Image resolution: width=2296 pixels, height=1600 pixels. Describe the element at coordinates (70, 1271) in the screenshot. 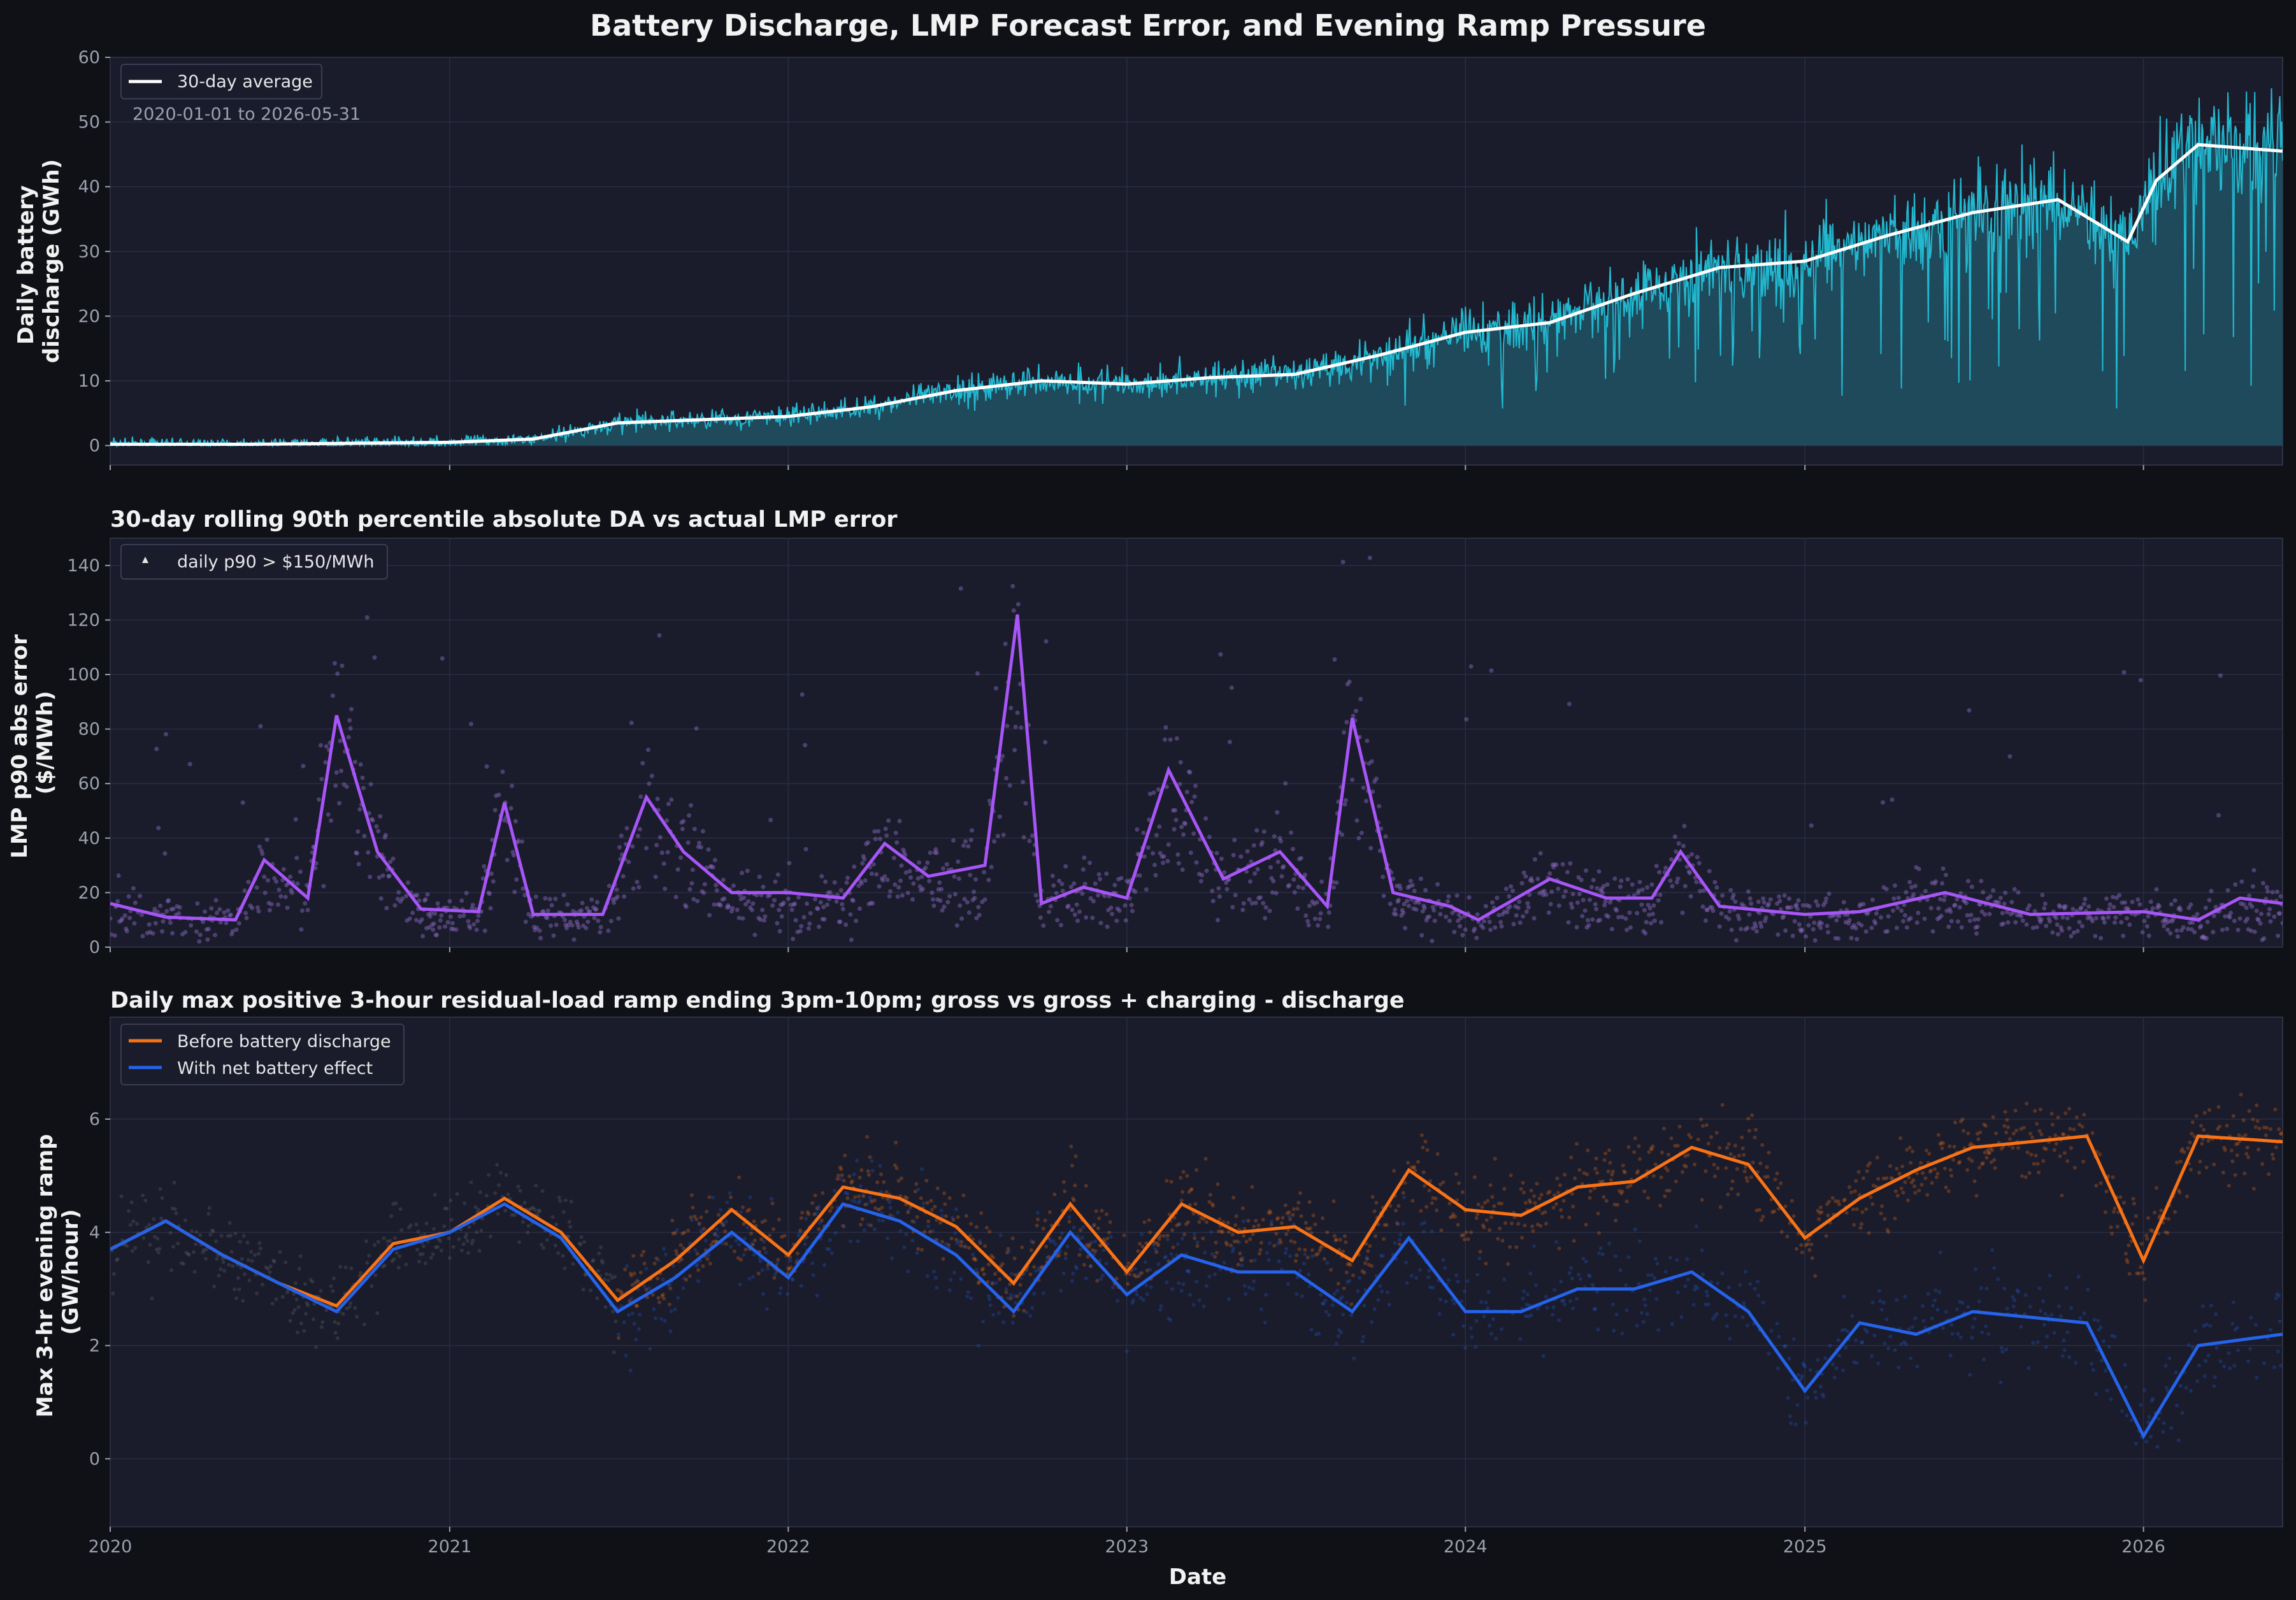

I see `y-axis-label-line-2: (GW/hour)` at that location.